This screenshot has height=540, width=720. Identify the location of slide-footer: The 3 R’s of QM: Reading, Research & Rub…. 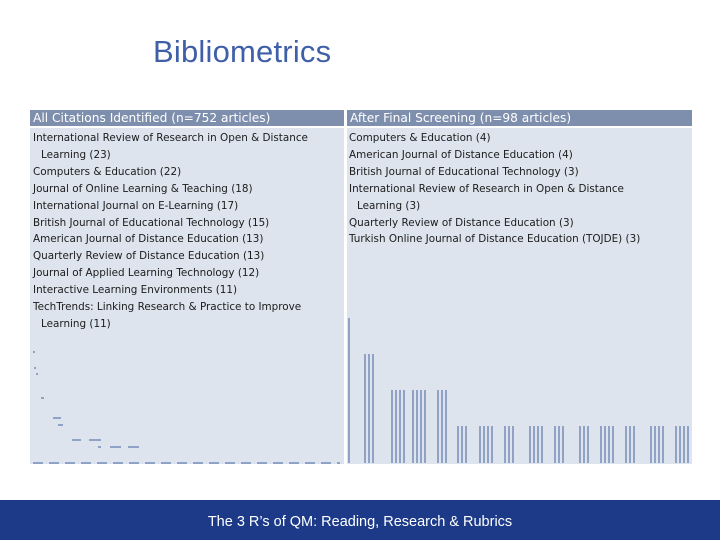
(360, 520).